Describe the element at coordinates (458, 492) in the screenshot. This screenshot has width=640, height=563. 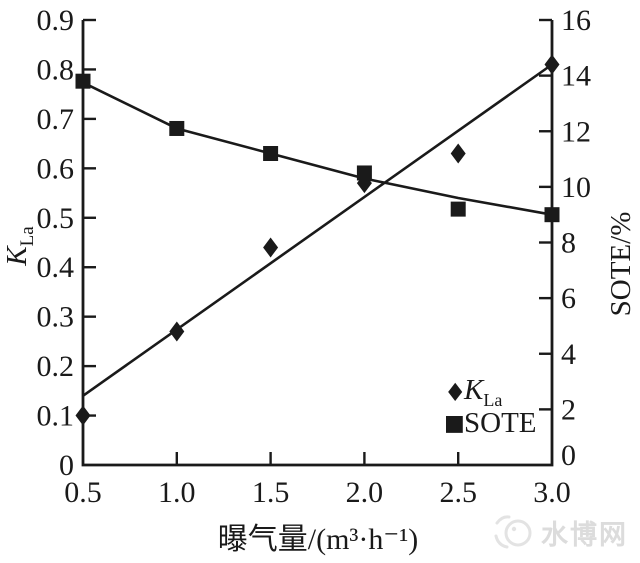
I see `x-axis-tick-label: 2.5` at that location.